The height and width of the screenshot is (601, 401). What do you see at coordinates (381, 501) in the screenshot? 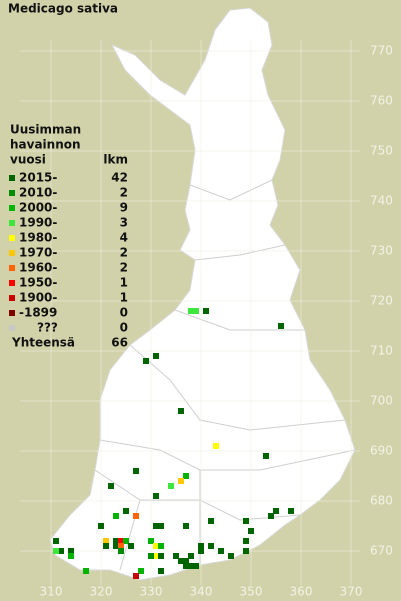
I see `y-label: 680` at bounding box center [381, 501].